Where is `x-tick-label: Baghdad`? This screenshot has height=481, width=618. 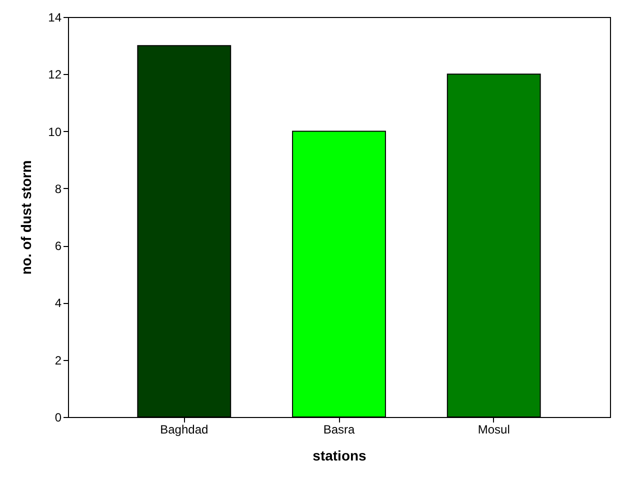 x-tick-label: Baghdad is located at coordinates (184, 429).